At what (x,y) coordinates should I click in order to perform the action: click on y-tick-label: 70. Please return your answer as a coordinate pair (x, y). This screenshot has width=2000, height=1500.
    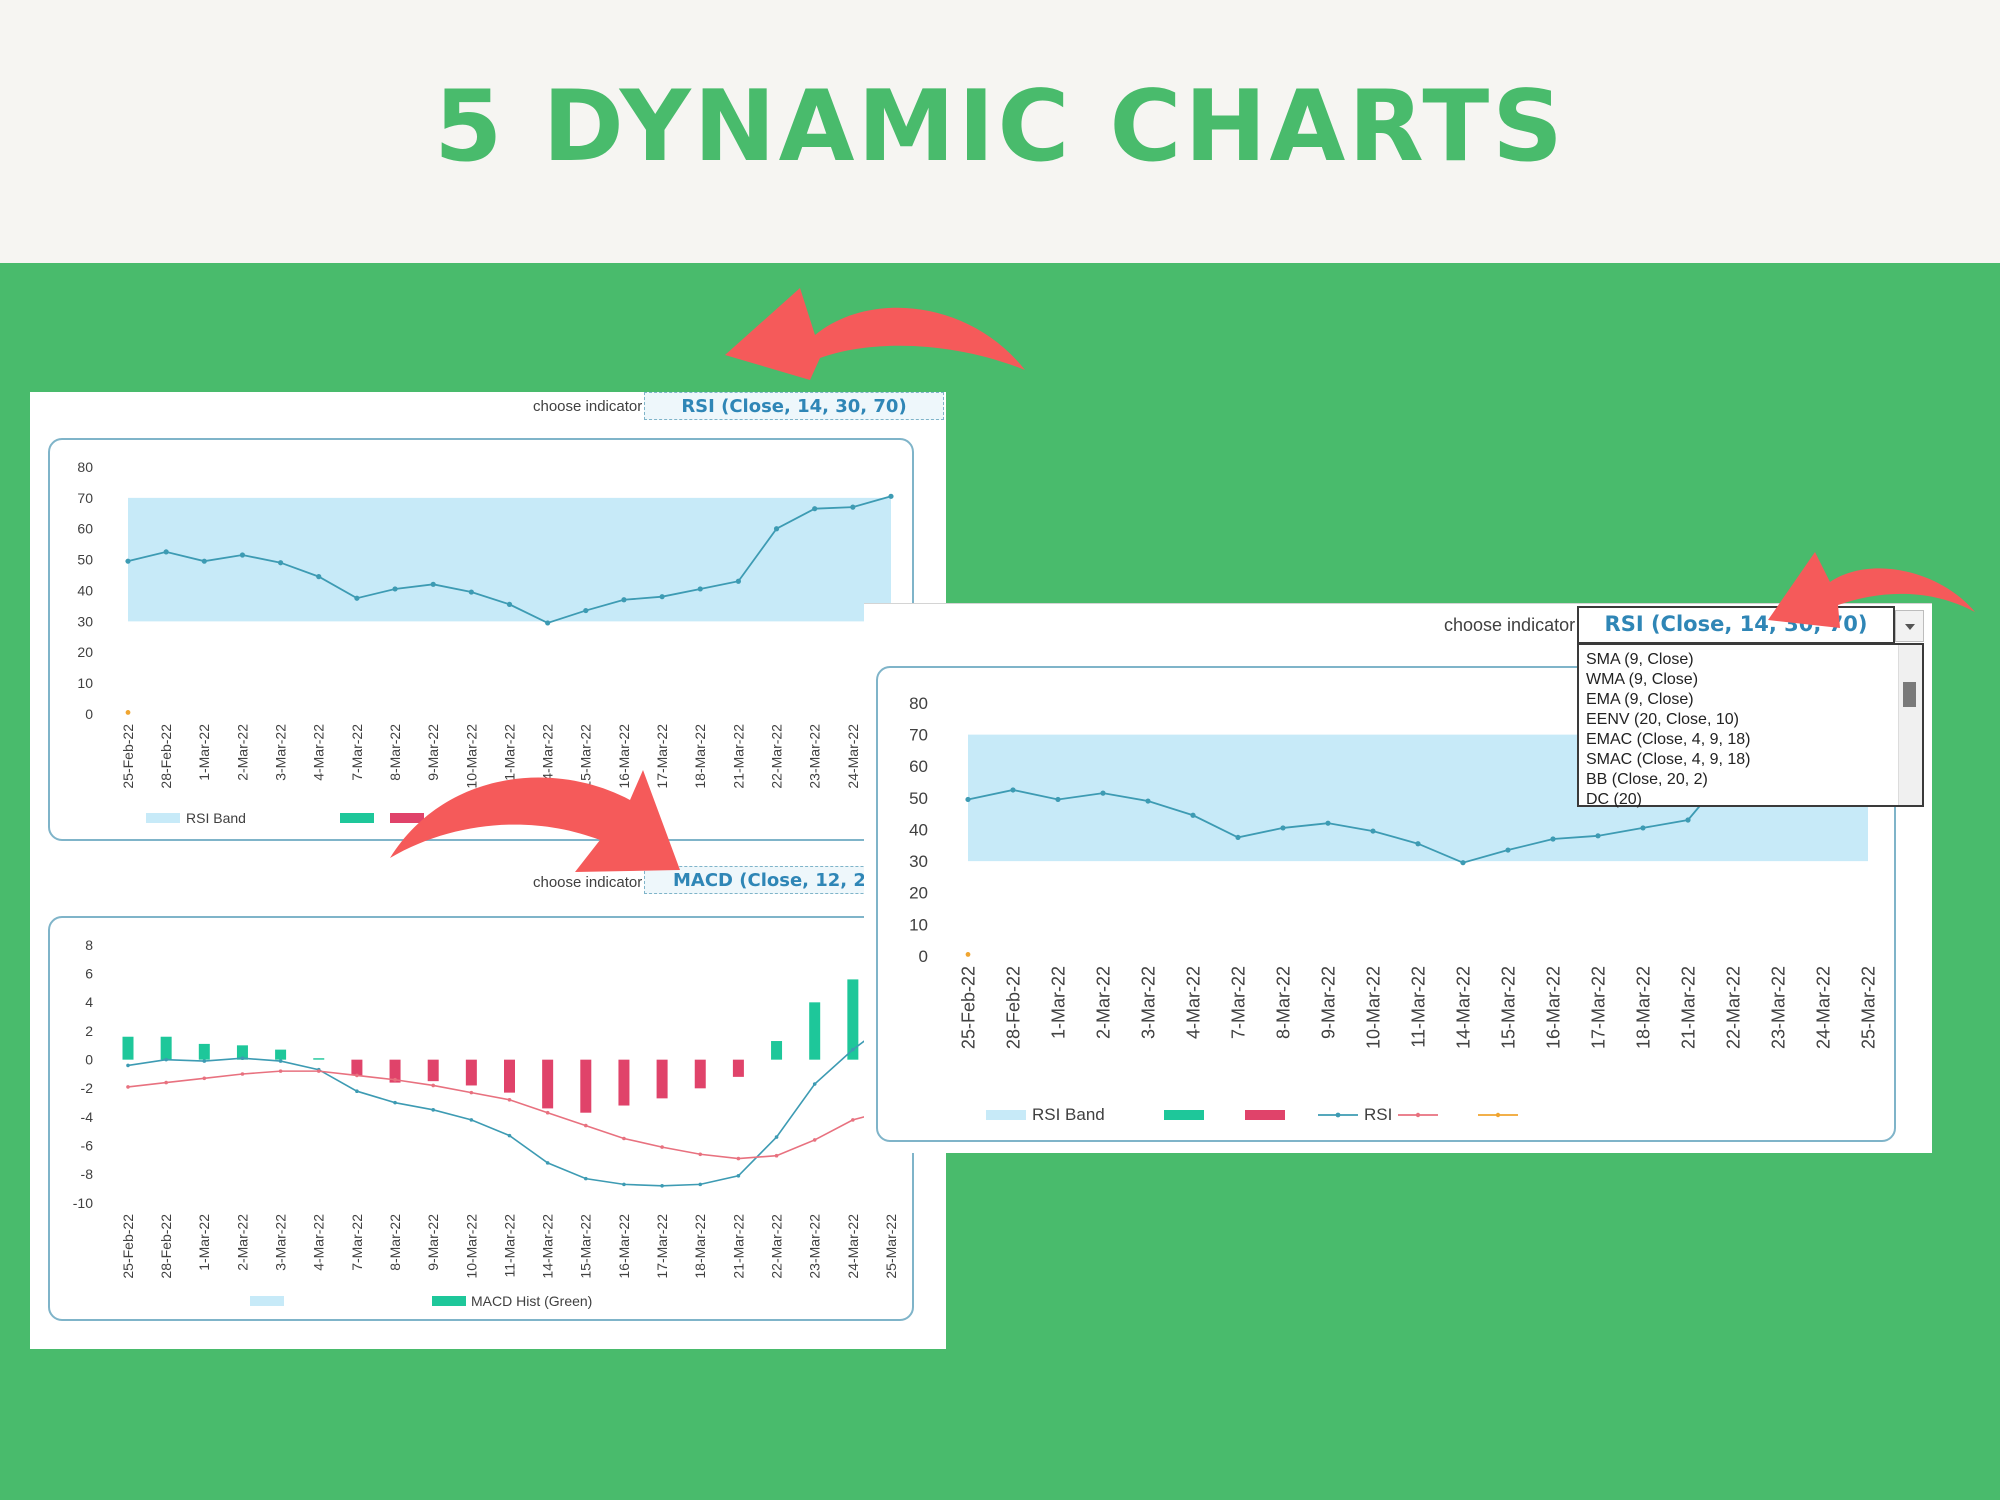
    Looking at the image, I should click on (85, 498).